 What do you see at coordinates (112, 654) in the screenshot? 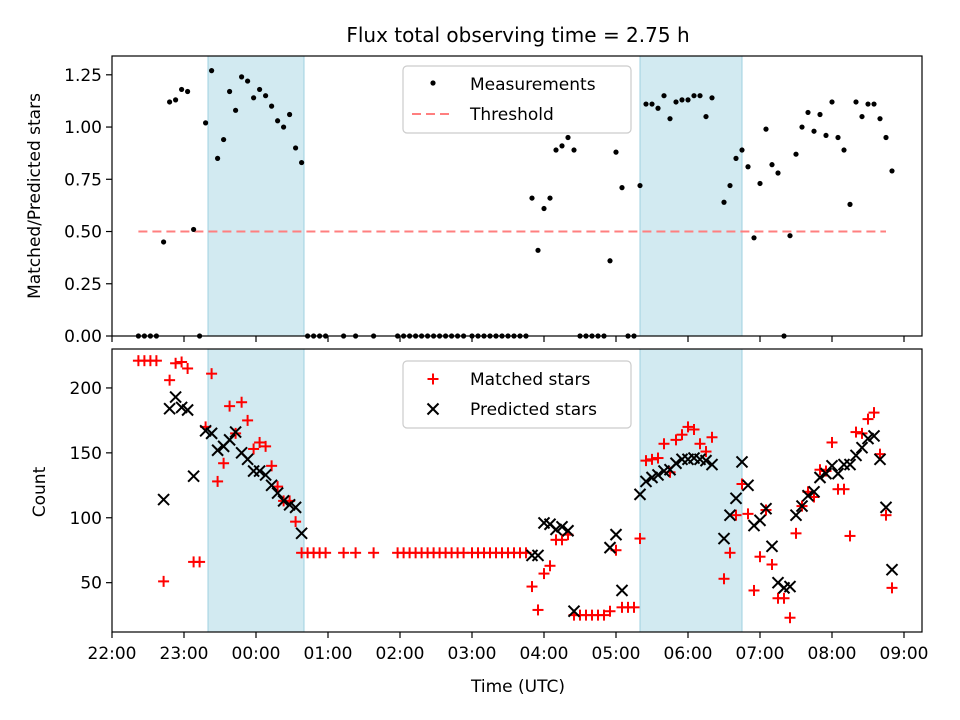
I see `x-tick-label: 22:00` at bounding box center [112, 654].